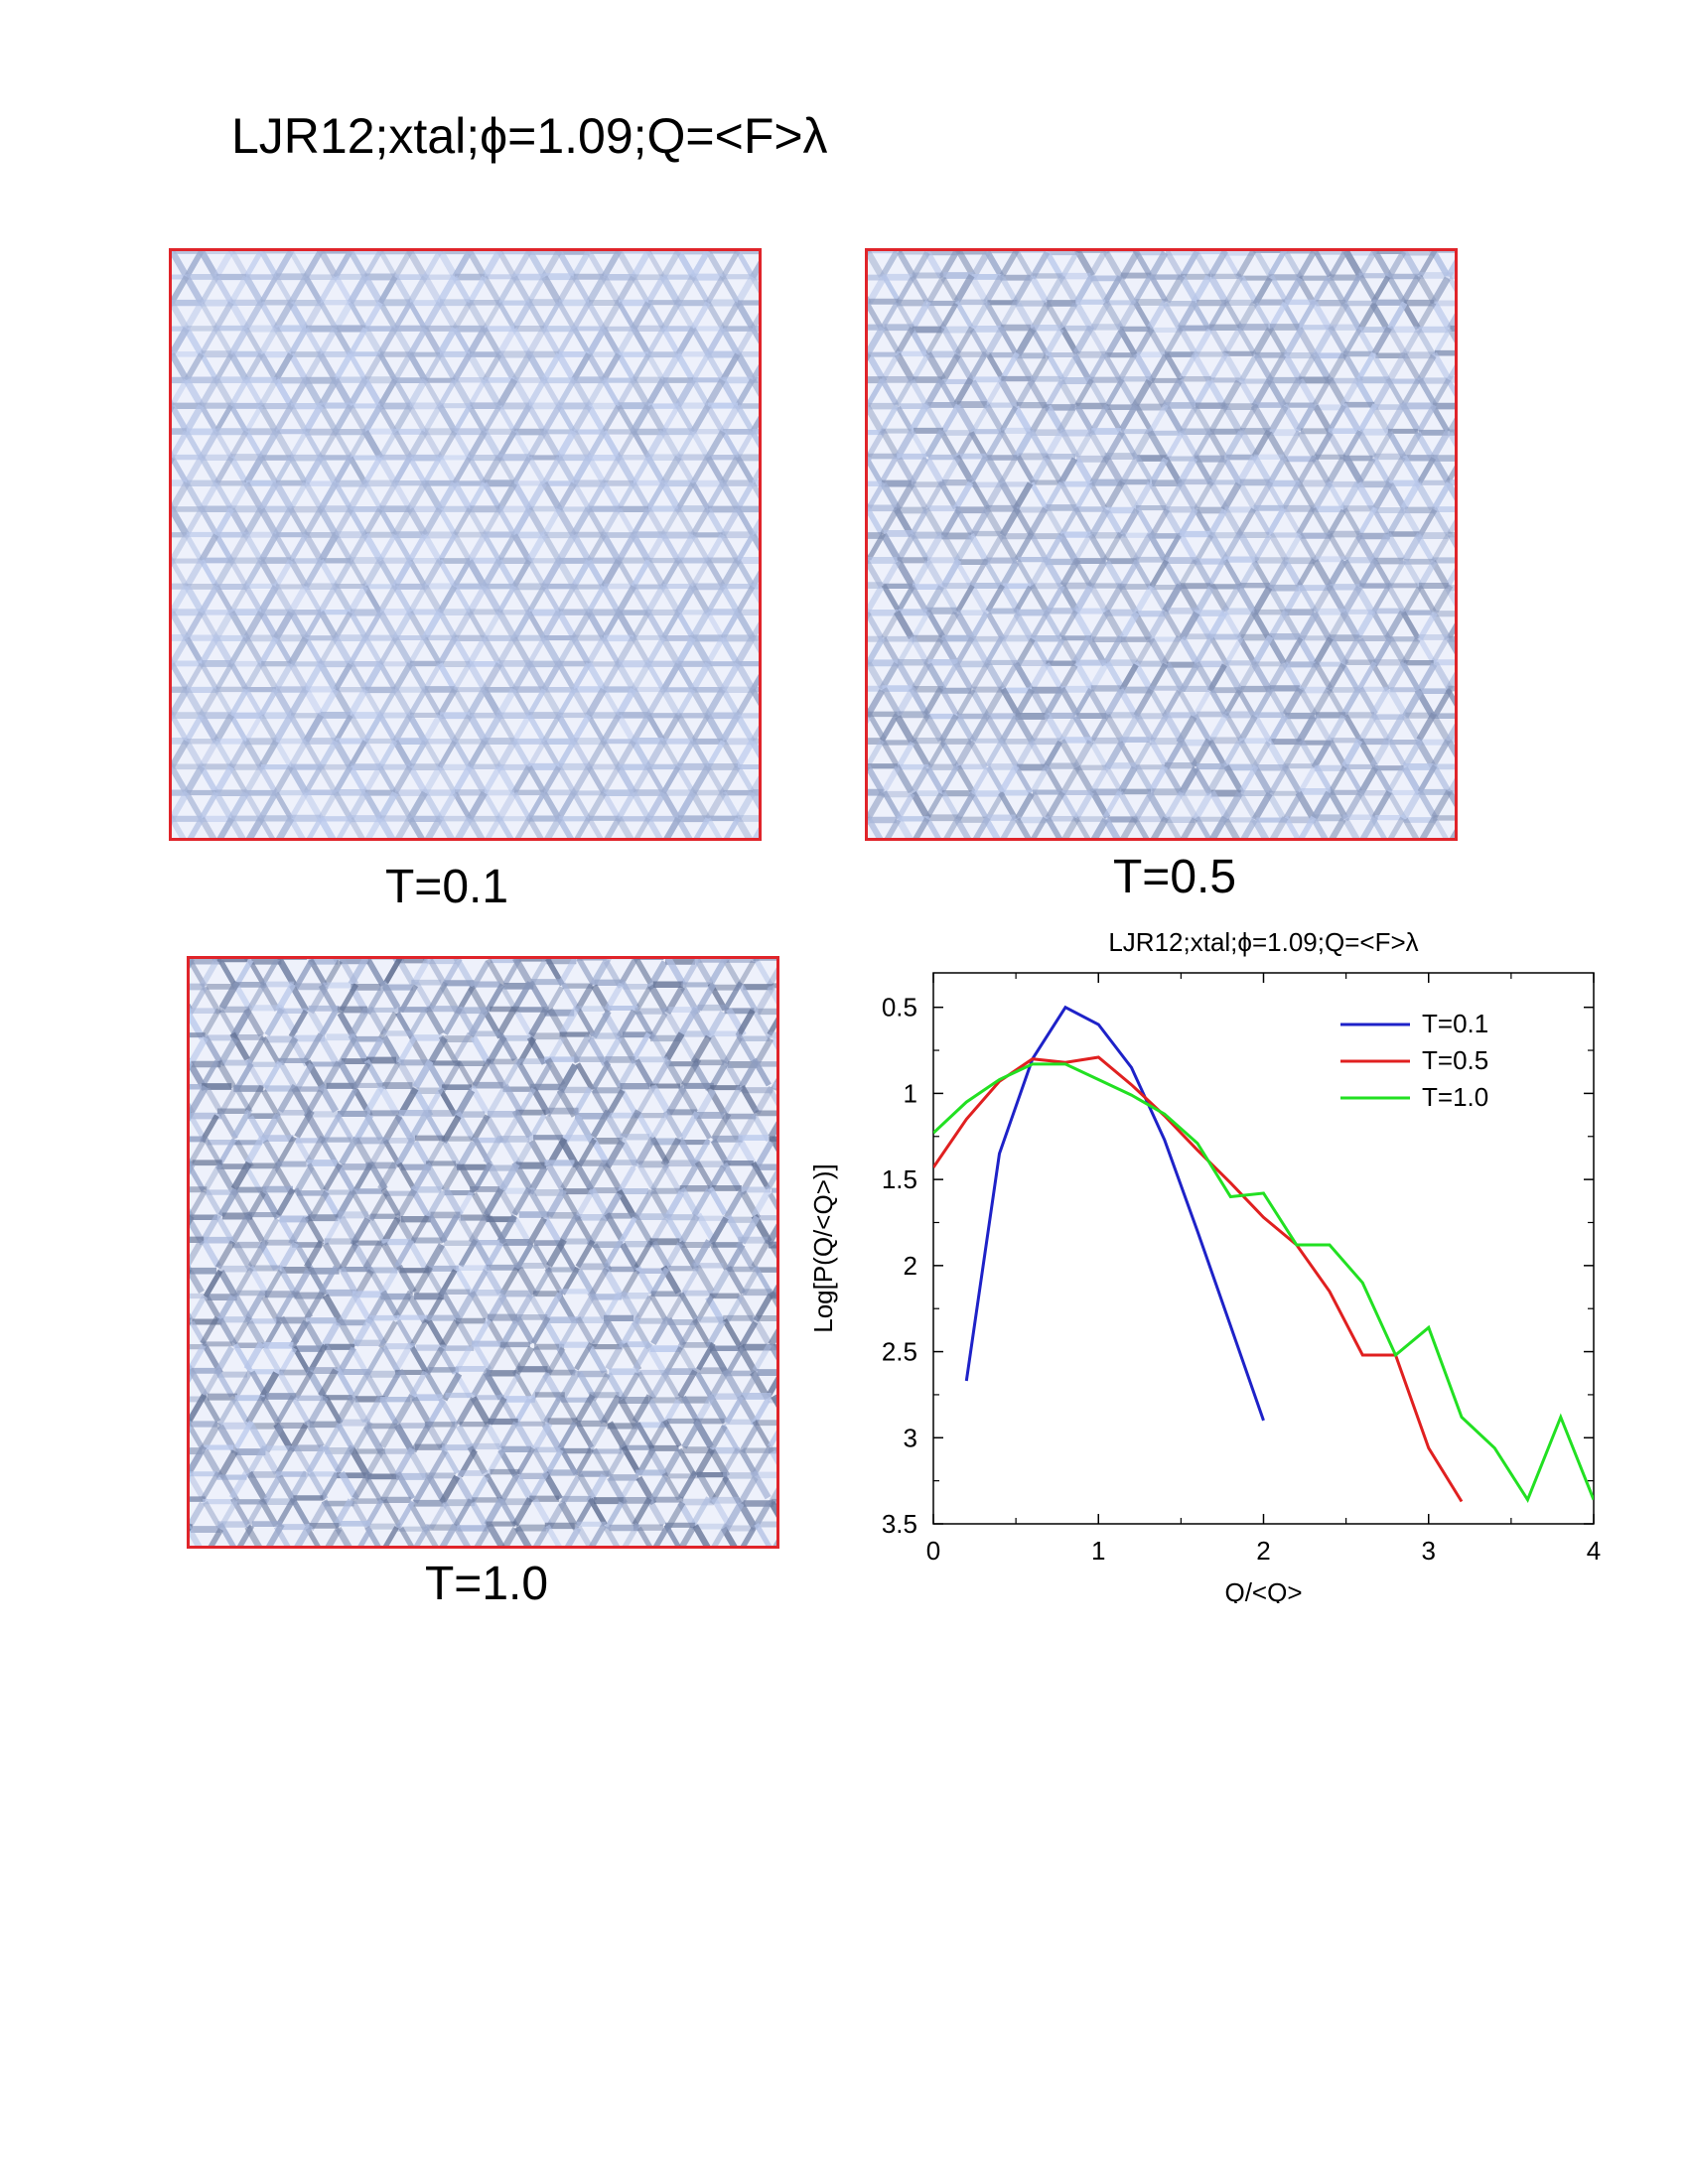 Image resolution: width=1688 pixels, height=2184 pixels. What do you see at coordinates (529, 136) in the screenshot?
I see `page-title: LJR12;xtal;ϕ=1.09;Q=<F>λ` at bounding box center [529, 136].